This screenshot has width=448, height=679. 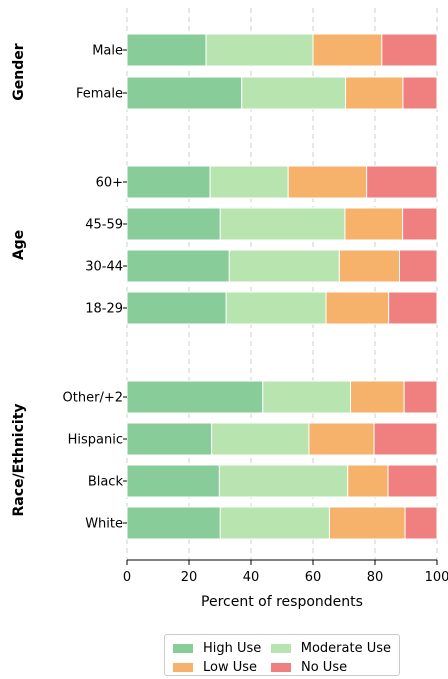 What do you see at coordinates (95, 440) in the screenshot?
I see `y-tick-label: Hispanic` at bounding box center [95, 440].